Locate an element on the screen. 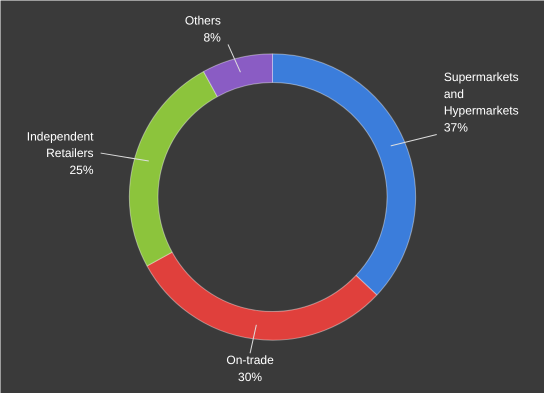 Image resolution: width=544 pixels, height=393 pixels. slice-label: Independent Retailers is located at coordinates (60, 144).